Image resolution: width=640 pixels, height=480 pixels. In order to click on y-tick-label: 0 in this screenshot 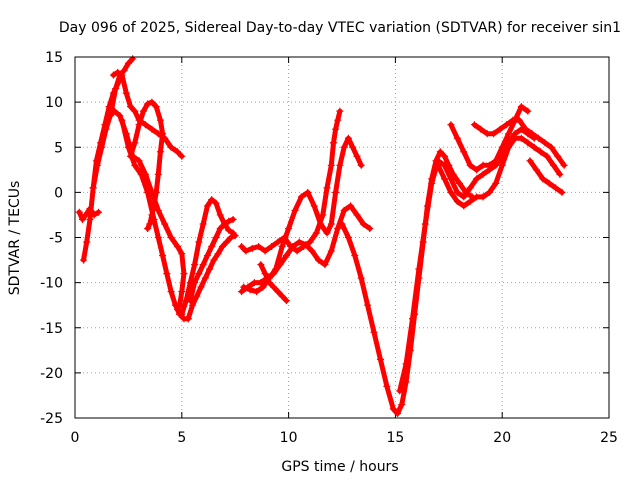, I will do `click(58, 193)`.